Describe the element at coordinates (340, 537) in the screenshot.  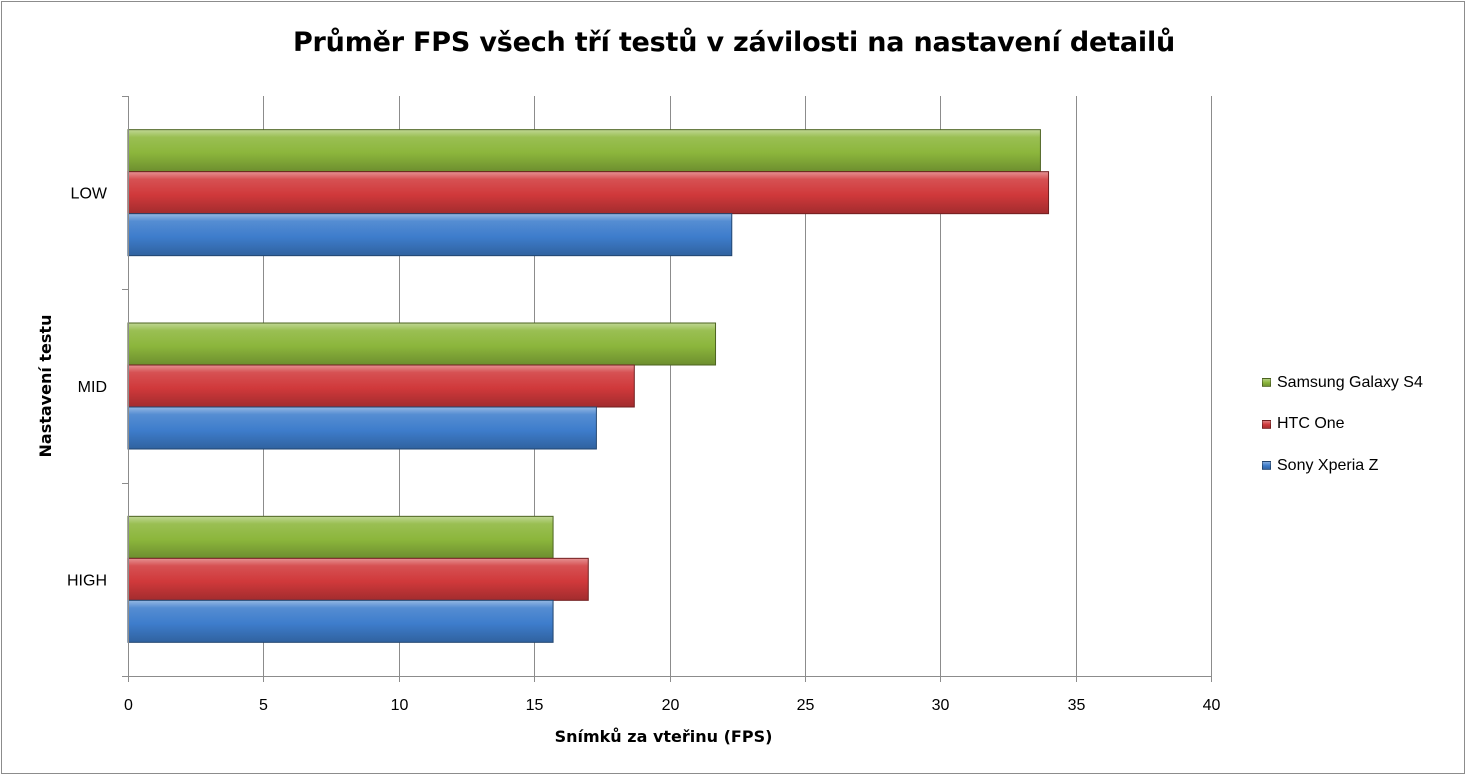
I see `bar-high-samsung` at that location.